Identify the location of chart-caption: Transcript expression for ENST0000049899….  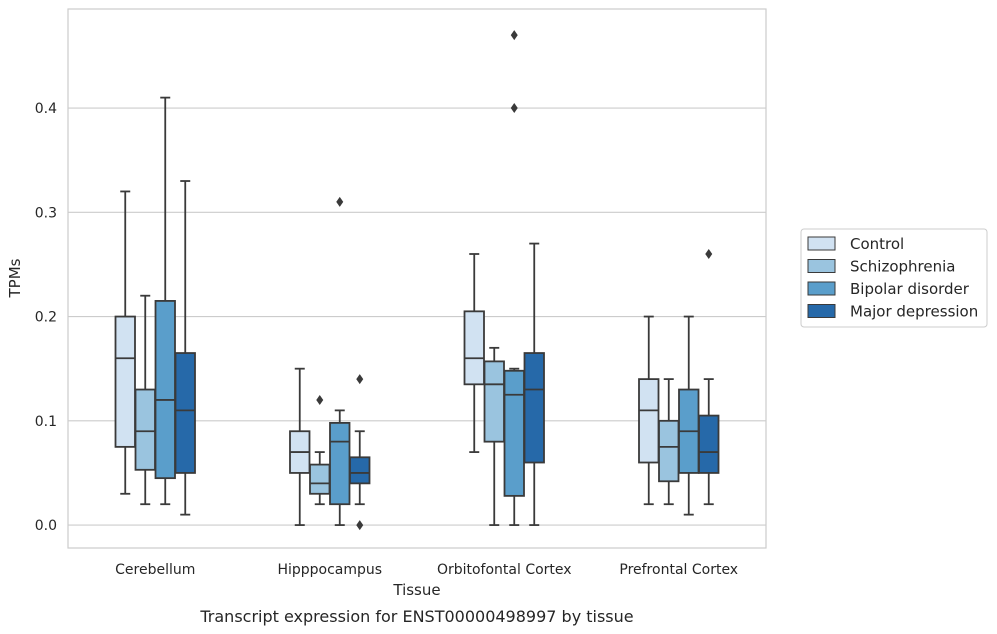
(416, 616).